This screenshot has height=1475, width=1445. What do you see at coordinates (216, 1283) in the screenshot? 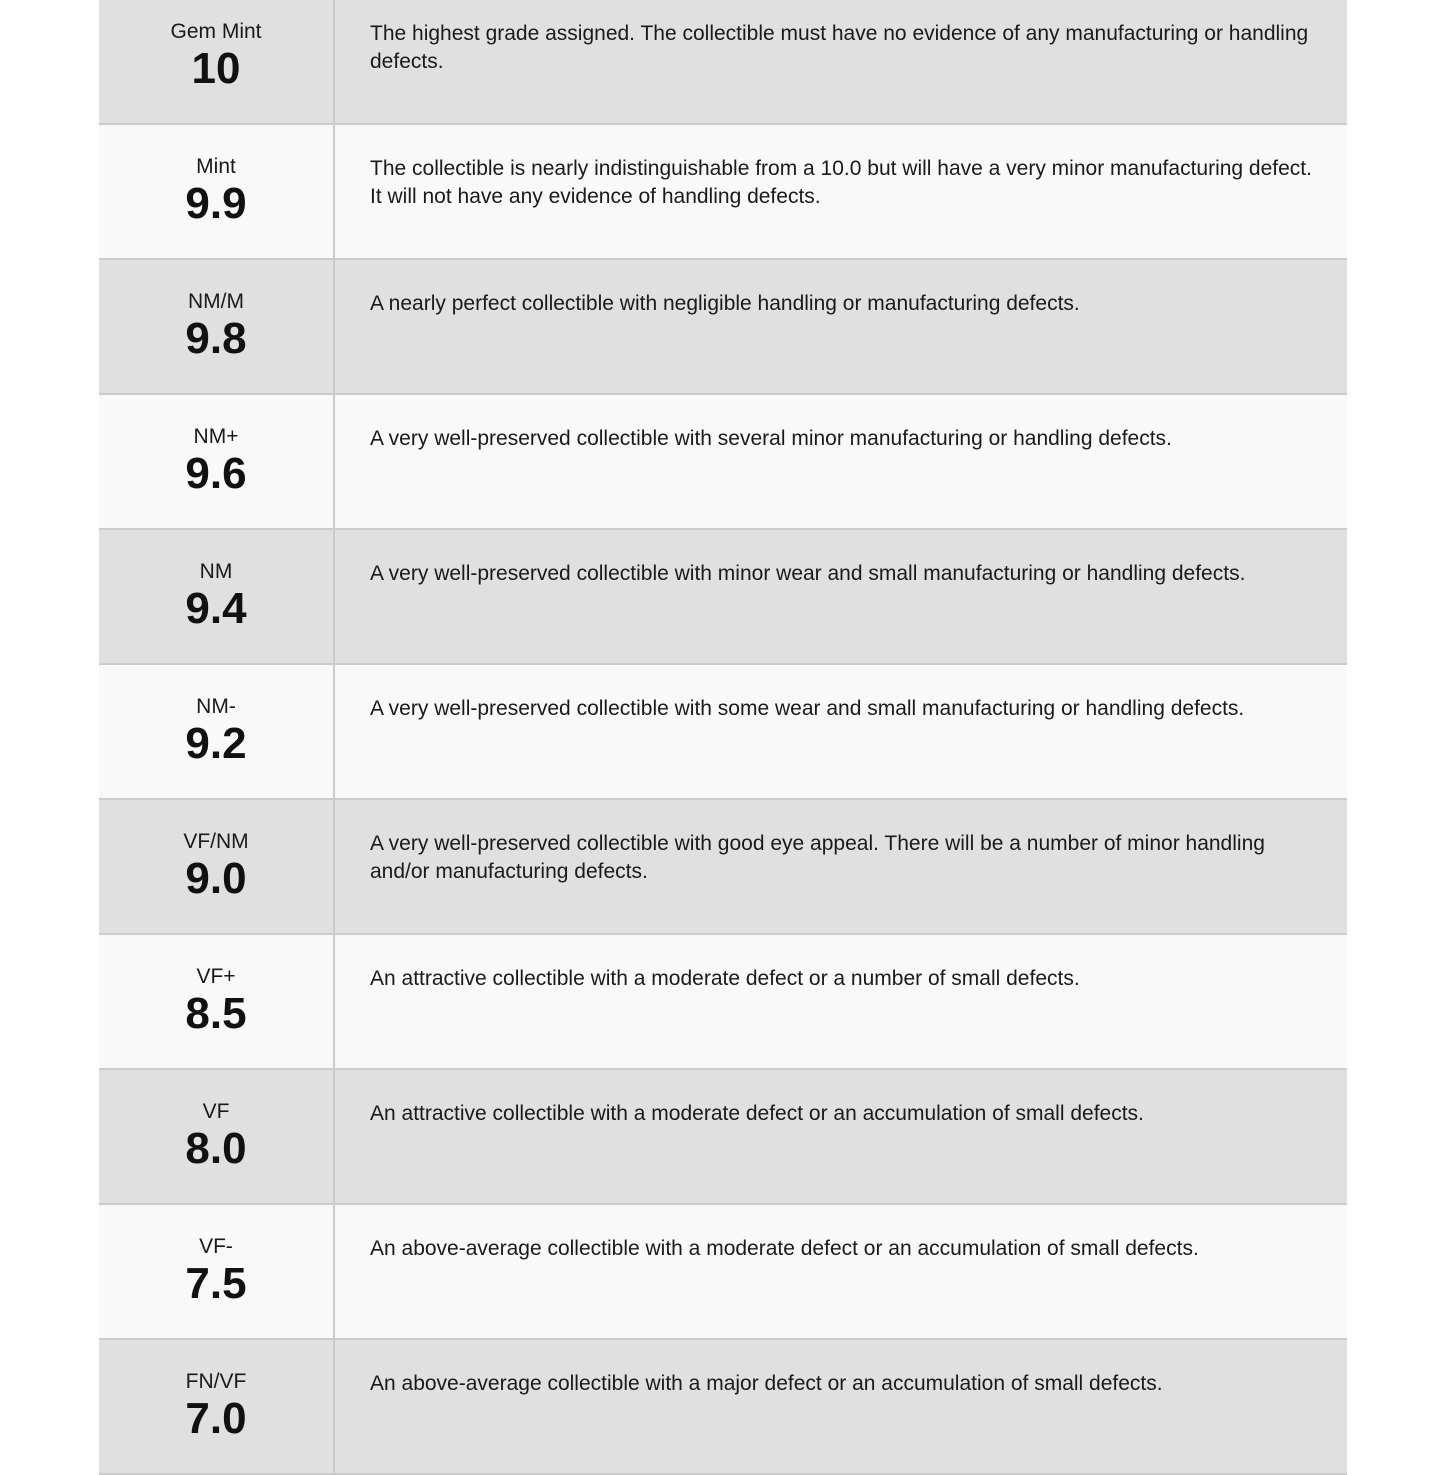
I see `grade-value: 7.5` at bounding box center [216, 1283].